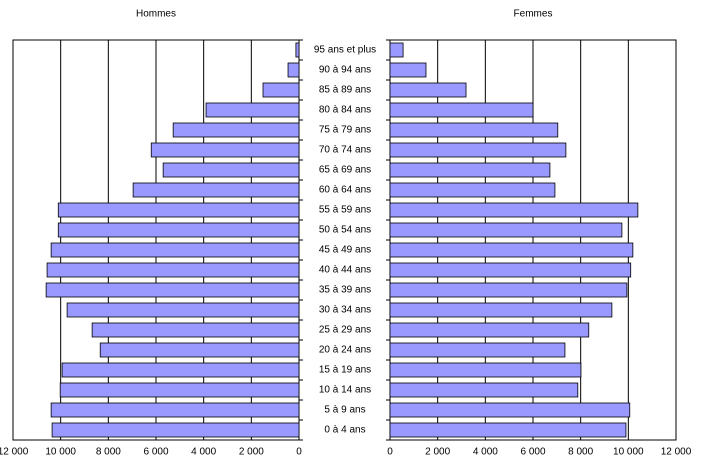 Image resolution: width=707 pixels, height=459 pixels. I want to click on category-label: 25 à 29 ans, so click(345, 330).